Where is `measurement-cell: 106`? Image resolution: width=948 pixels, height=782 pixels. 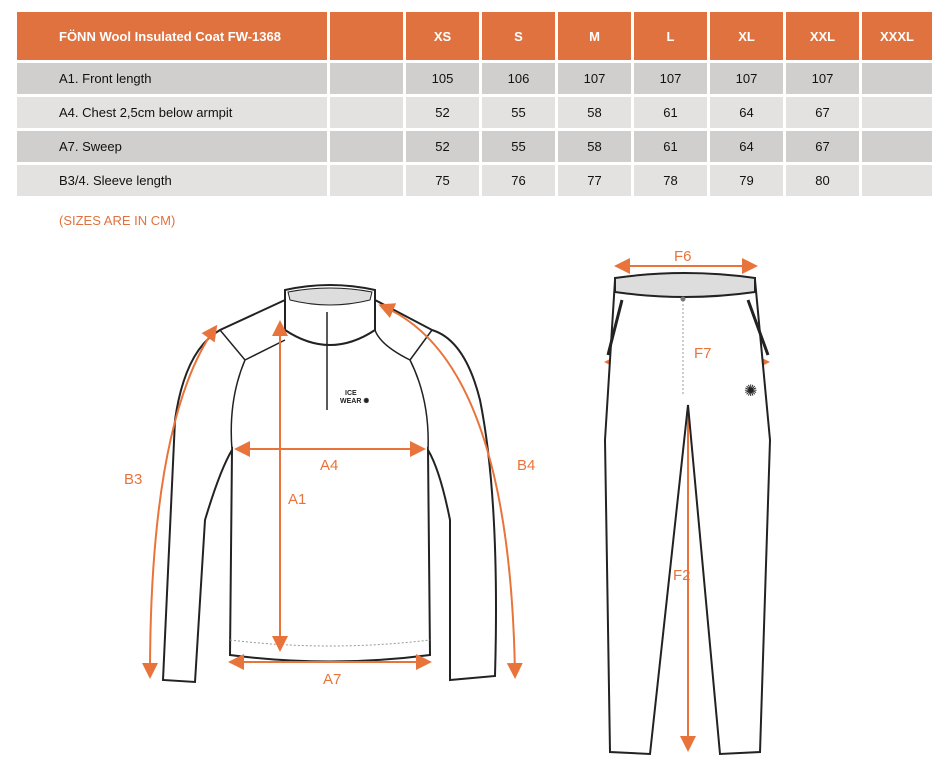 measurement-cell: 106 is located at coordinates (518, 78).